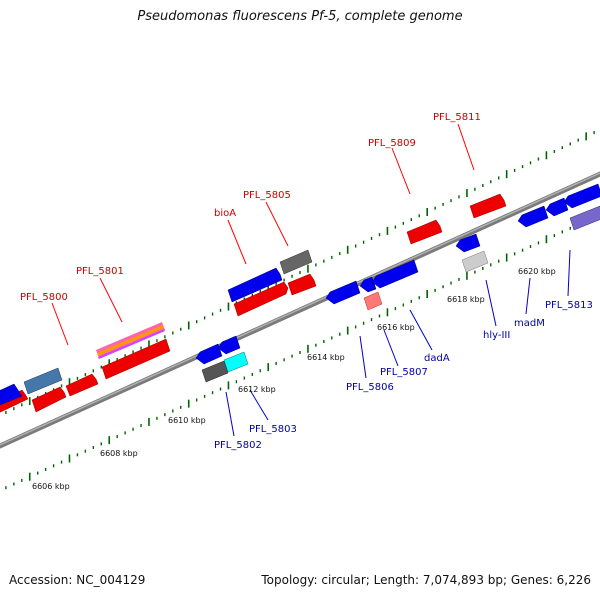 This screenshot has height=600, width=600. What do you see at coordinates (496, 335) in the screenshot?
I see `gene-label: hly-III` at bounding box center [496, 335].